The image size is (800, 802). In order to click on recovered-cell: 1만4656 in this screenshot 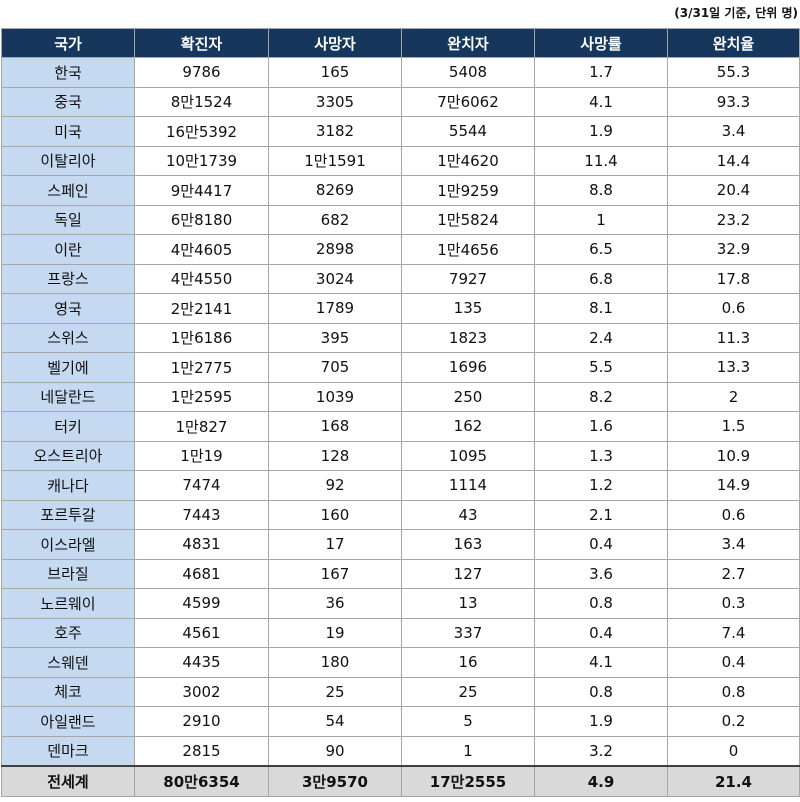, I will do `click(468, 249)`.